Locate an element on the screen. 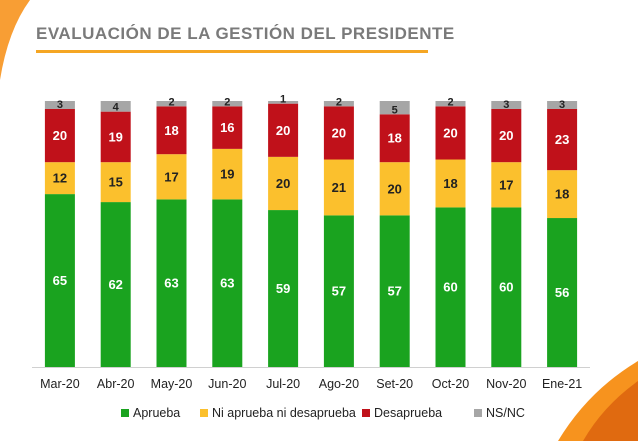 The width and height of the screenshot is (638, 441). data-label-nsnc-Mar-20: 3 is located at coordinates (60, 105).